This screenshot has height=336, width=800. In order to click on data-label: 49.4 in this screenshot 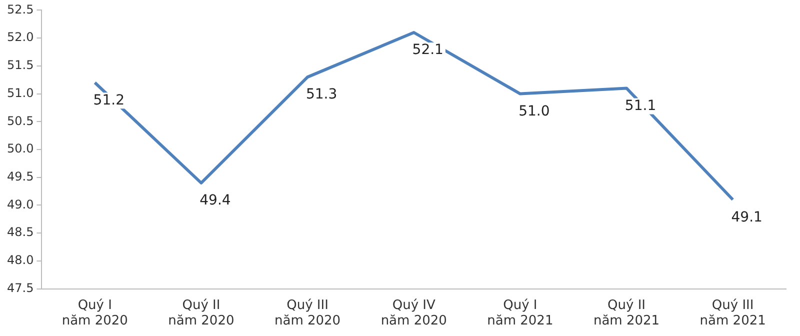, I will do `click(215, 200)`.